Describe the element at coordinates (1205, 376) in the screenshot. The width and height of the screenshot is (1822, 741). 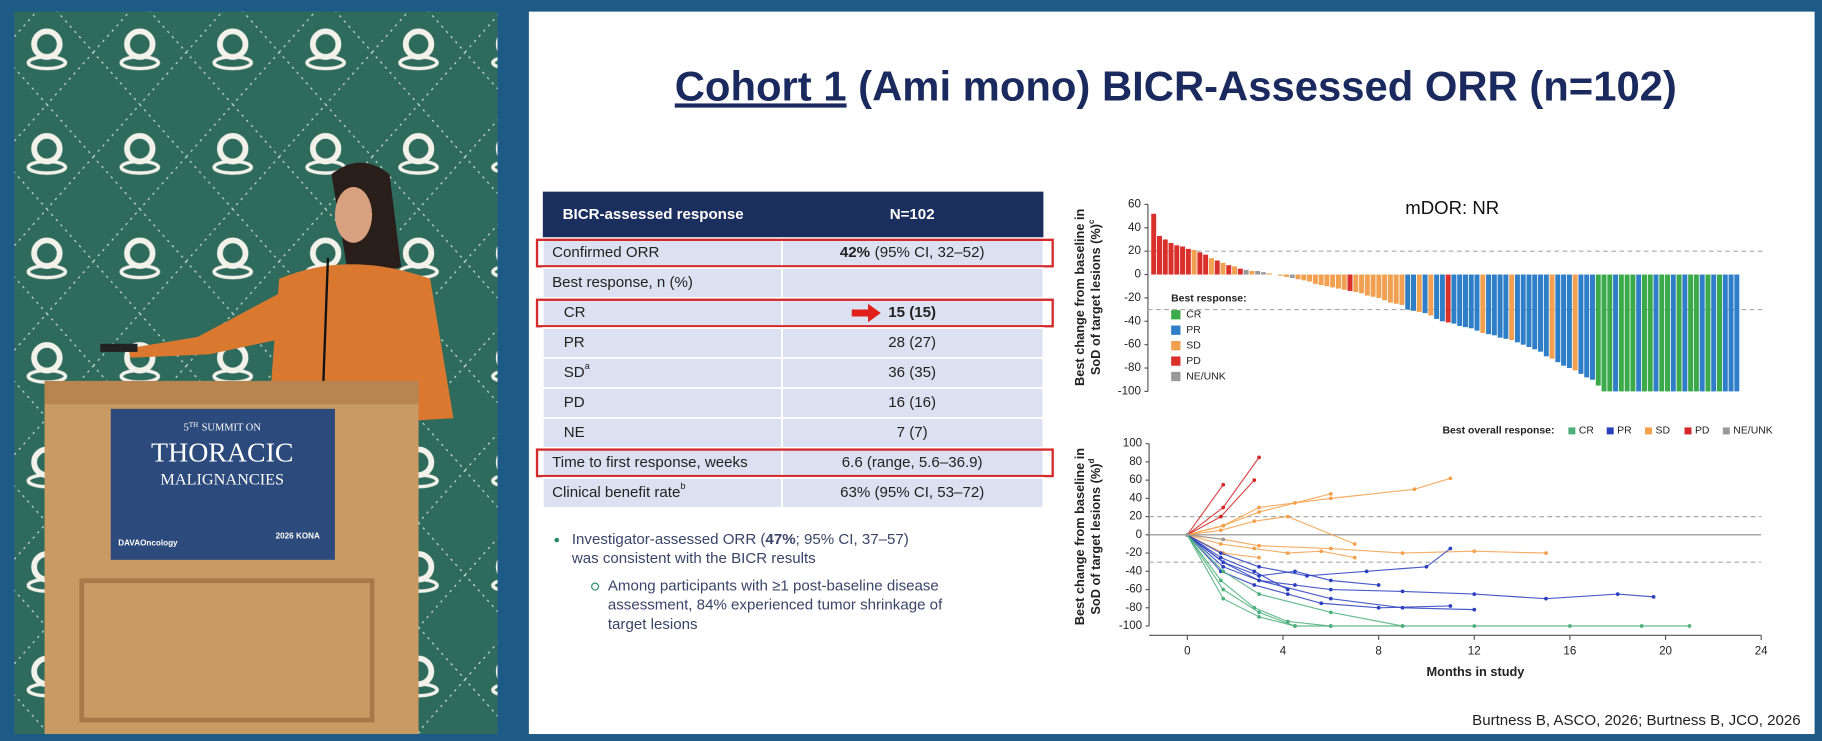
I see `legend-label: NE/UNK` at that location.